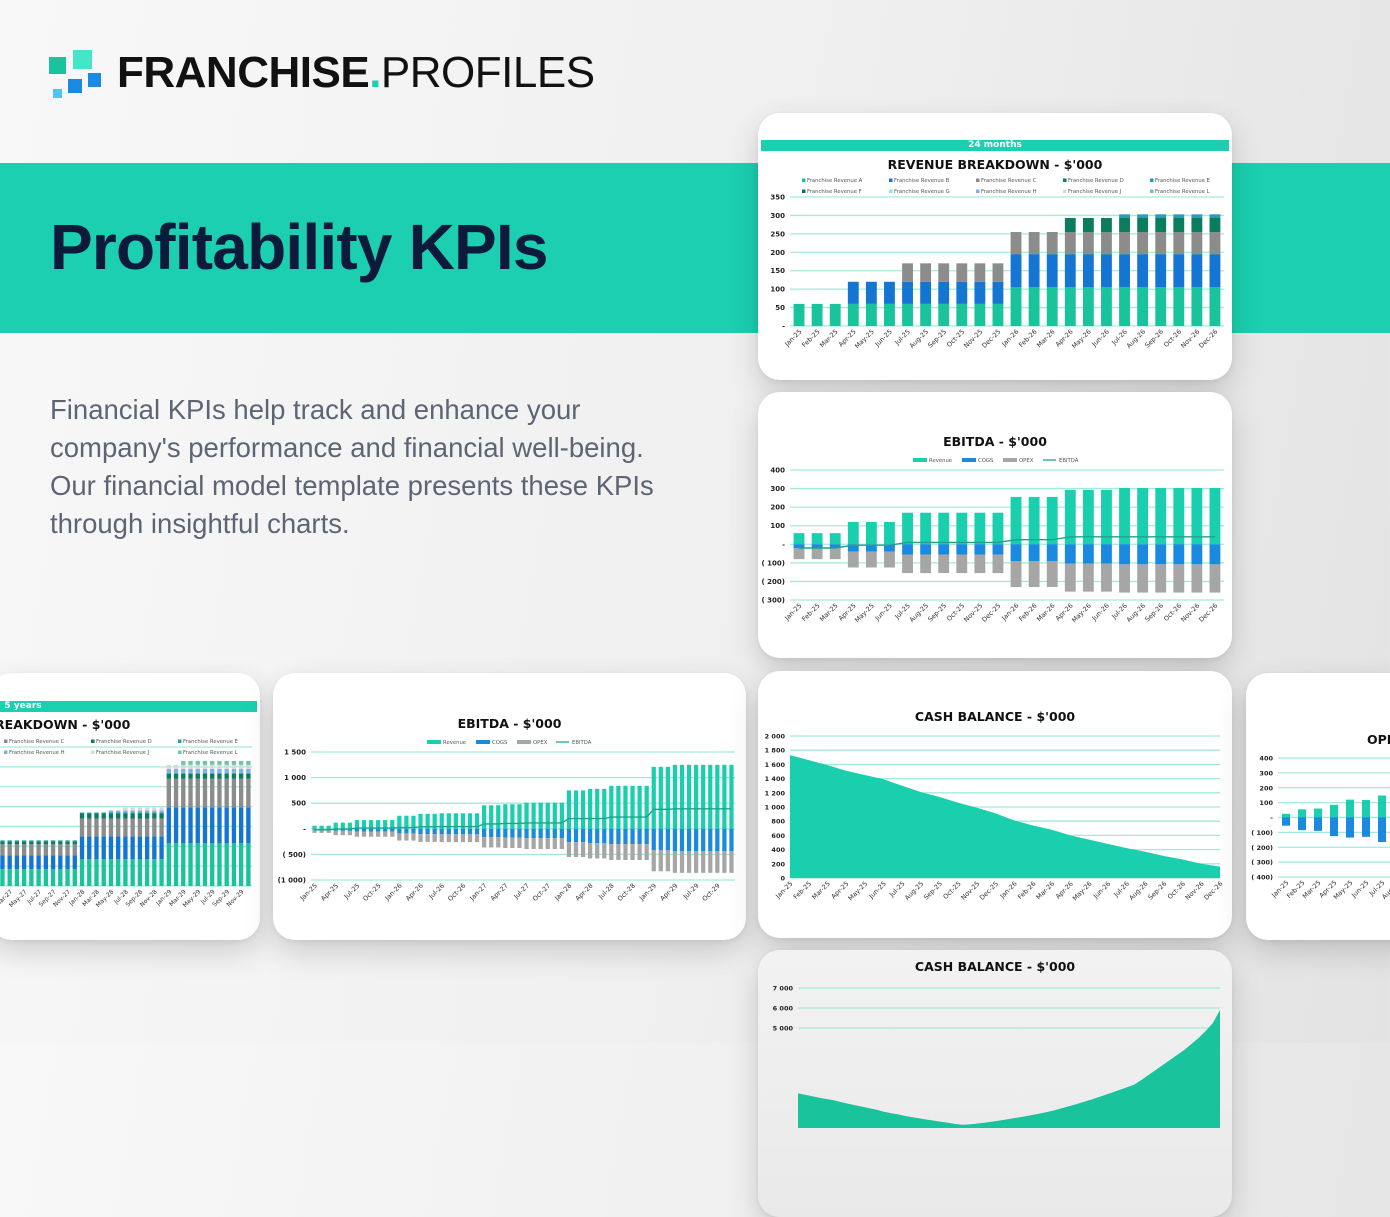  Describe the element at coordinates (393, 892) in the screenshot. I see `x-tick-label: Jan-26` at that location.